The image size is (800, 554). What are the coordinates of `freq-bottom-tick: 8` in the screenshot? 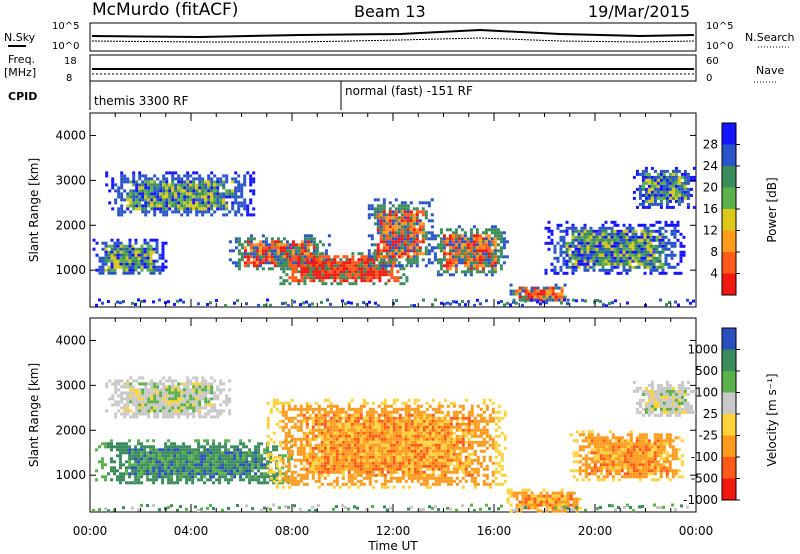 It's located at (69, 78).